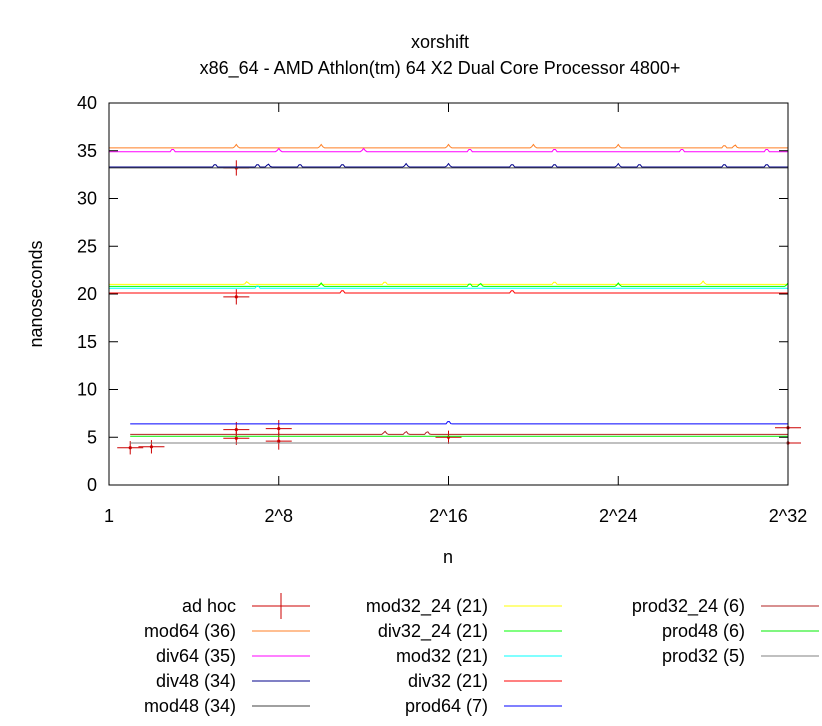  What do you see at coordinates (446, 706) in the screenshot?
I see `legend-label: prod64 (7)` at bounding box center [446, 706].